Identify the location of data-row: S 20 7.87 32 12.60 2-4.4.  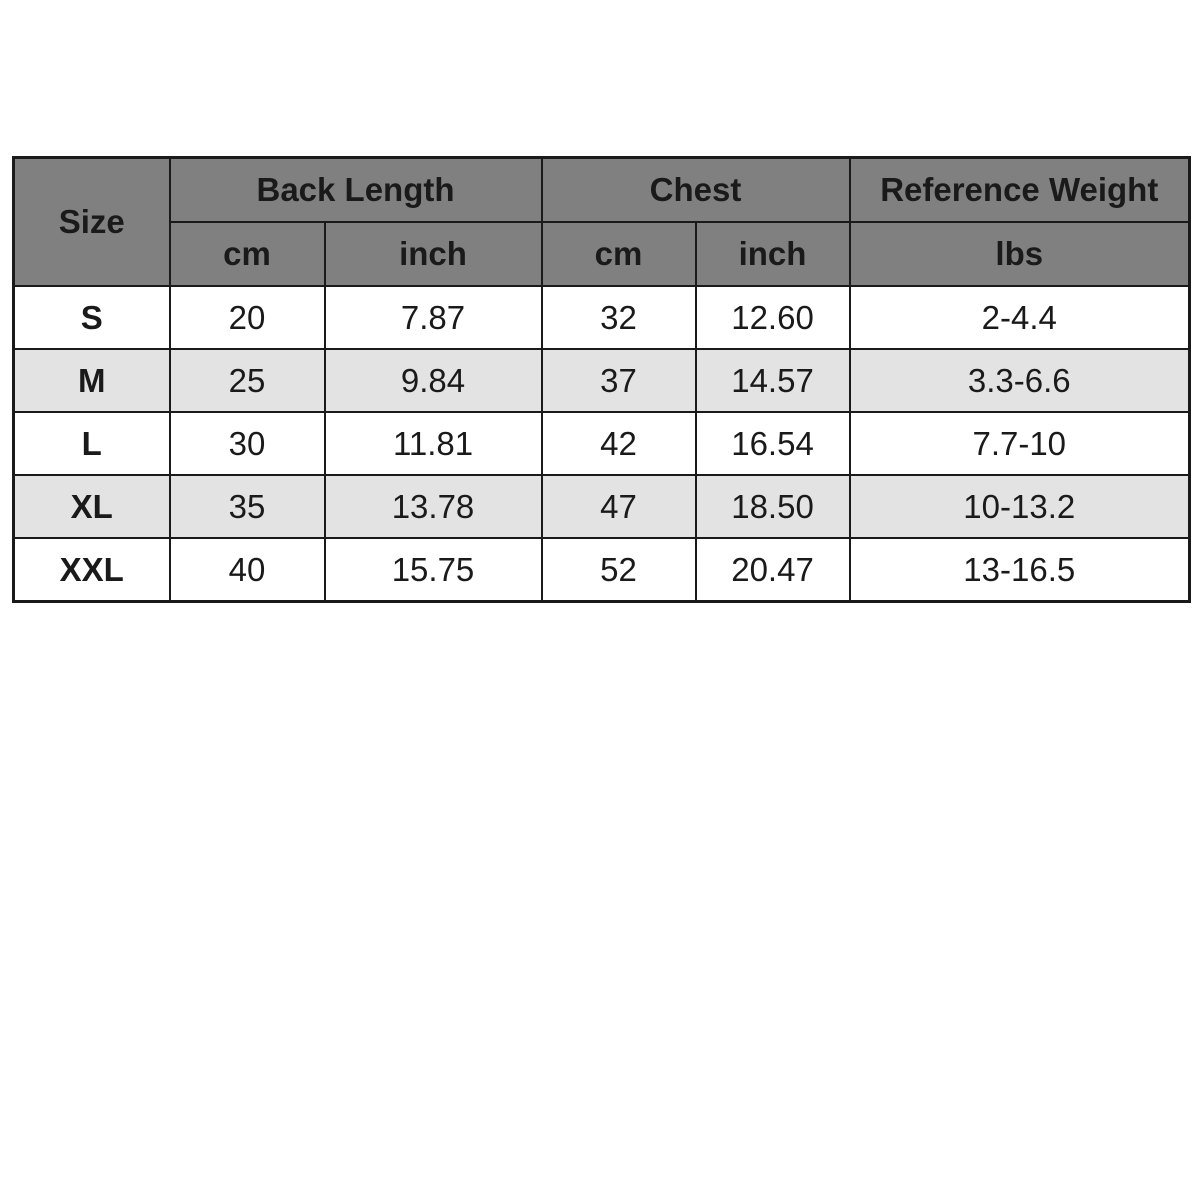
(601, 317).